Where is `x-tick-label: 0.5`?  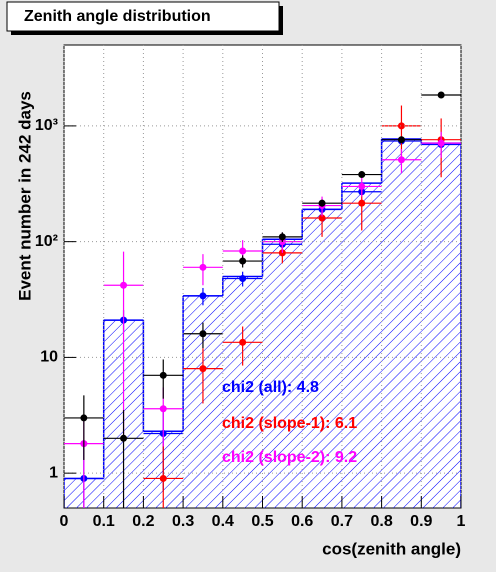 x-tick-label: 0.5 is located at coordinates (262, 521).